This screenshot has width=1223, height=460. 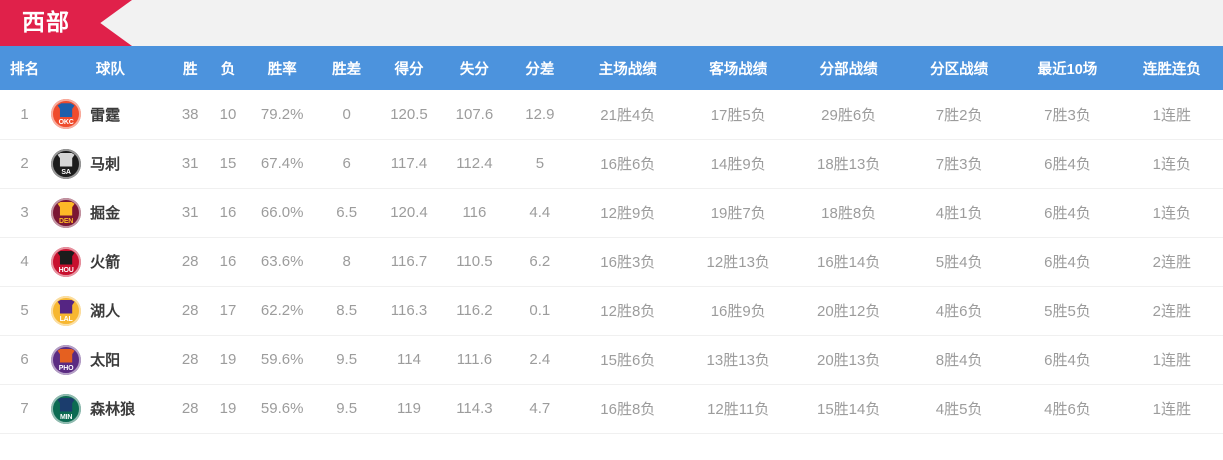 What do you see at coordinates (228, 409) in the screenshot?
I see `cell-l: 19` at bounding box center [228, 409].